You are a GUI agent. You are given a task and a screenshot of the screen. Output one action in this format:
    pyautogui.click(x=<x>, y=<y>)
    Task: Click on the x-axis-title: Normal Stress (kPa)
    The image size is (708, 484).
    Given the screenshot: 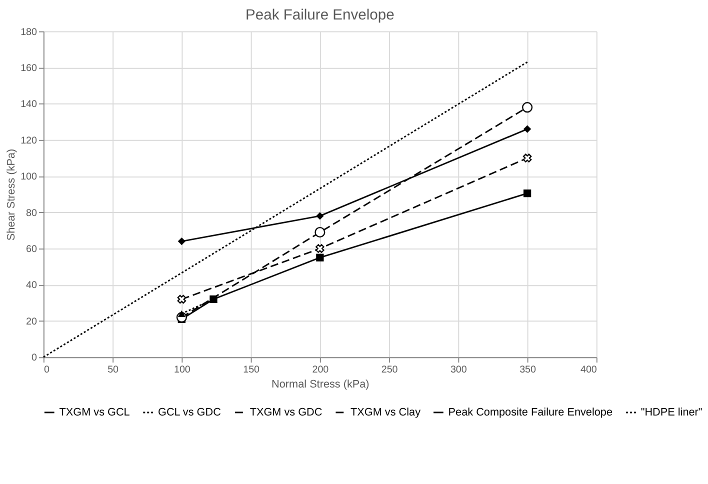 What is the action you would take?
    pyautogui.click(x=321, y=384)
    